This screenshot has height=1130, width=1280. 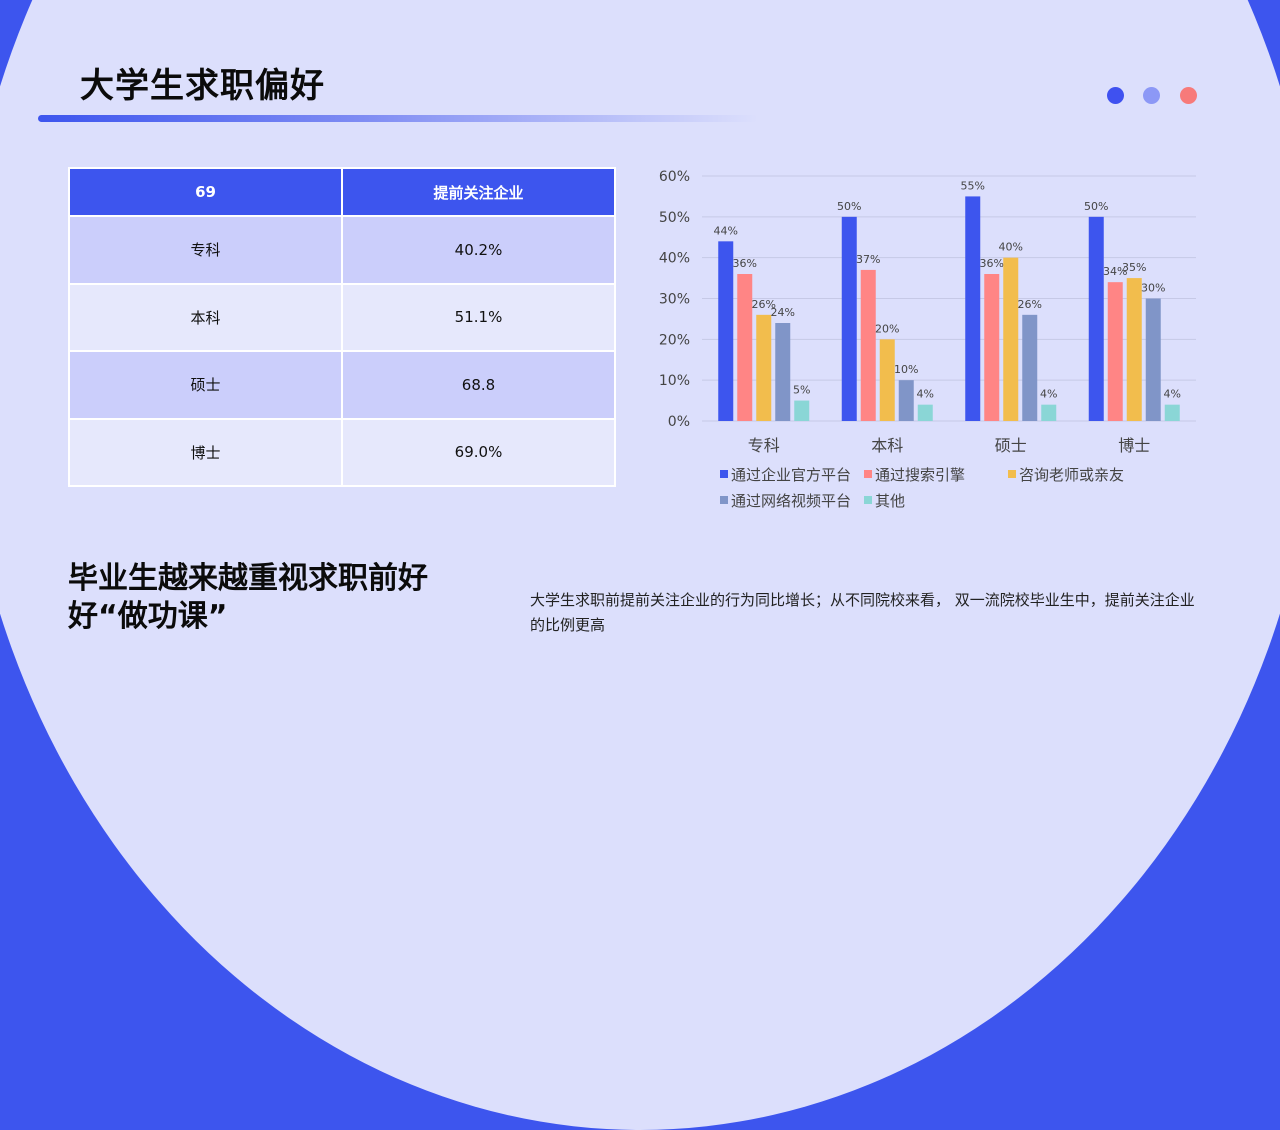 What do you see at coordinates (791, 501) in the screenshot?
I see `legend-label: 通过网络视频平台` at bounding box center [791, 501].